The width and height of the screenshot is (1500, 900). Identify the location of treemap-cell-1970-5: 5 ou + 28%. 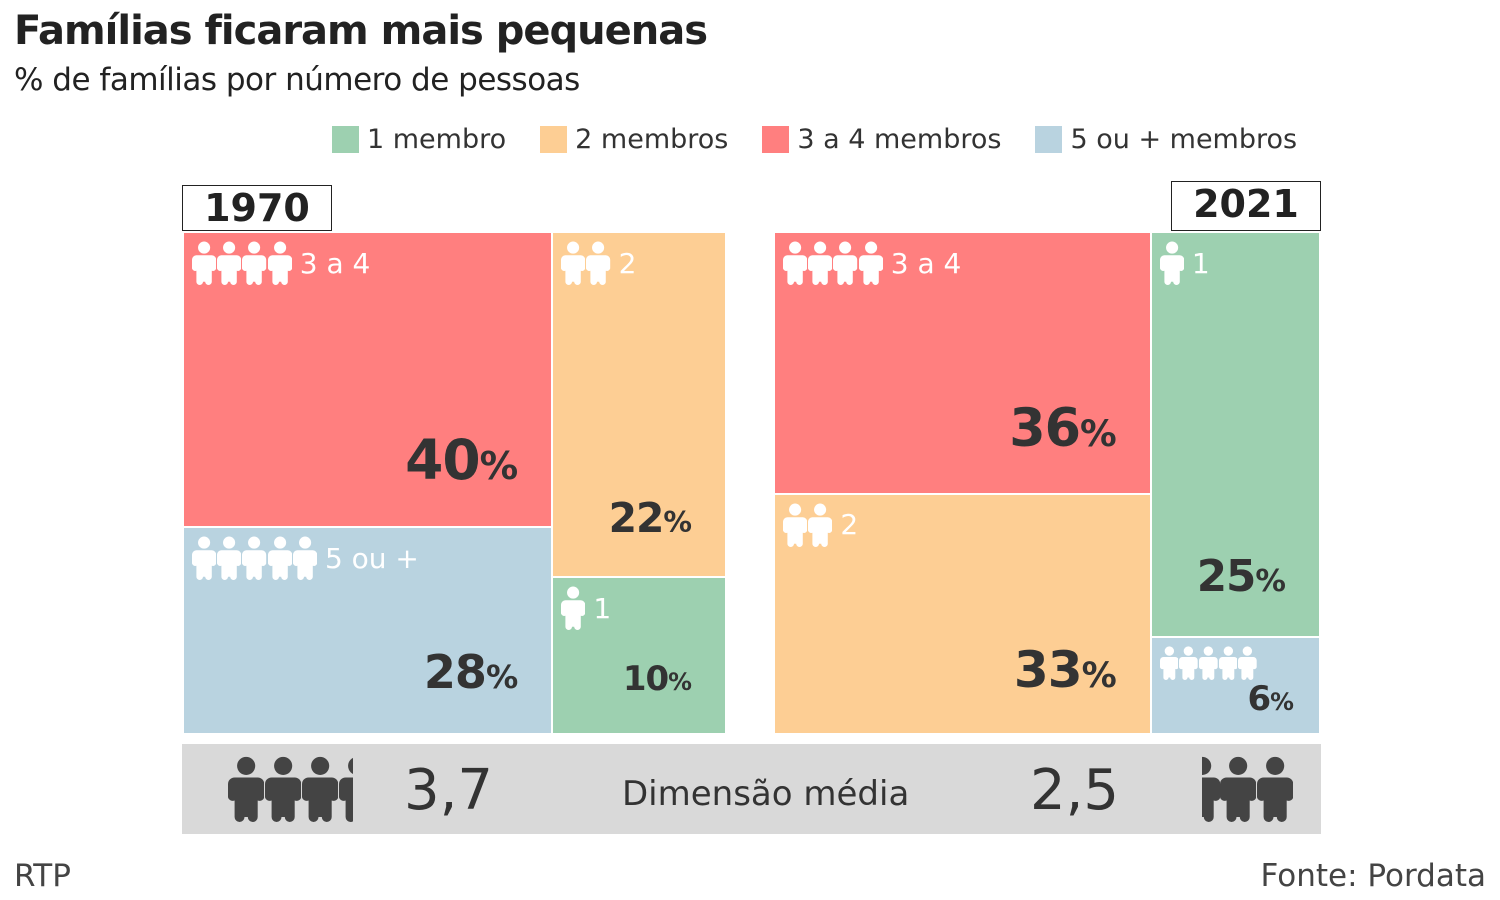
(368, 630).